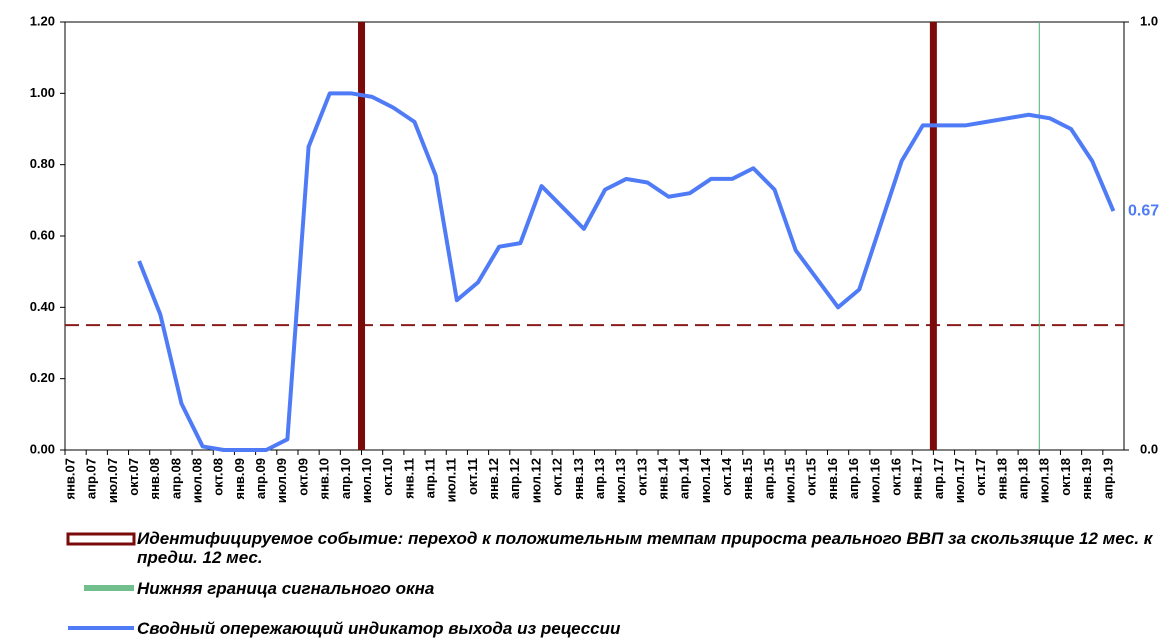  What do you see at coordinates (69, 479) in the screenshot?
I see `x-tick-label: янв.07` at bounding box center [69, 479].